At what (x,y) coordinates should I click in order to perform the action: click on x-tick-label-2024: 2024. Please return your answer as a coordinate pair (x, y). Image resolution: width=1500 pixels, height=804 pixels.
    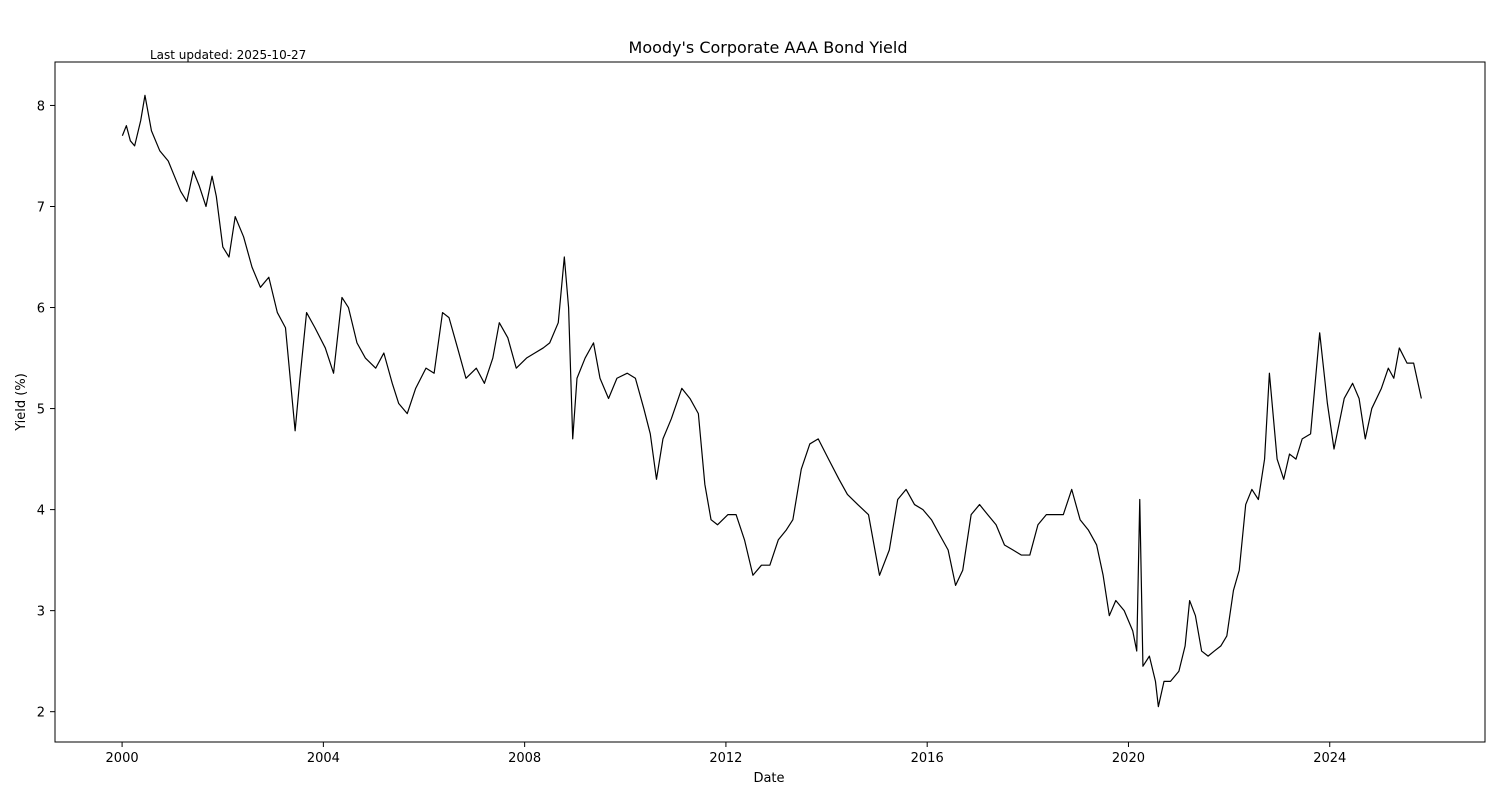
    Looking at the image, I should click on (1329, 758).